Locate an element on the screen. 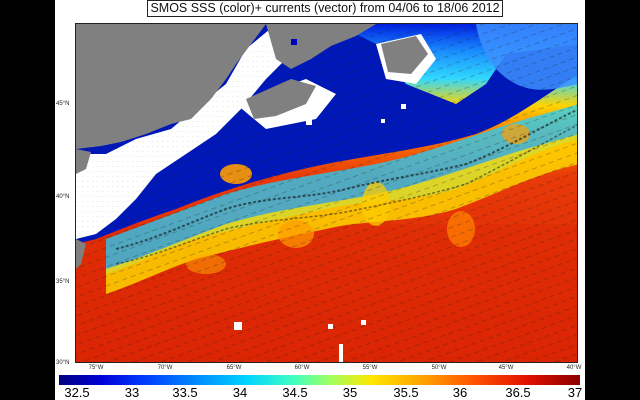  newfoundland is located at coordinates (404, 55).